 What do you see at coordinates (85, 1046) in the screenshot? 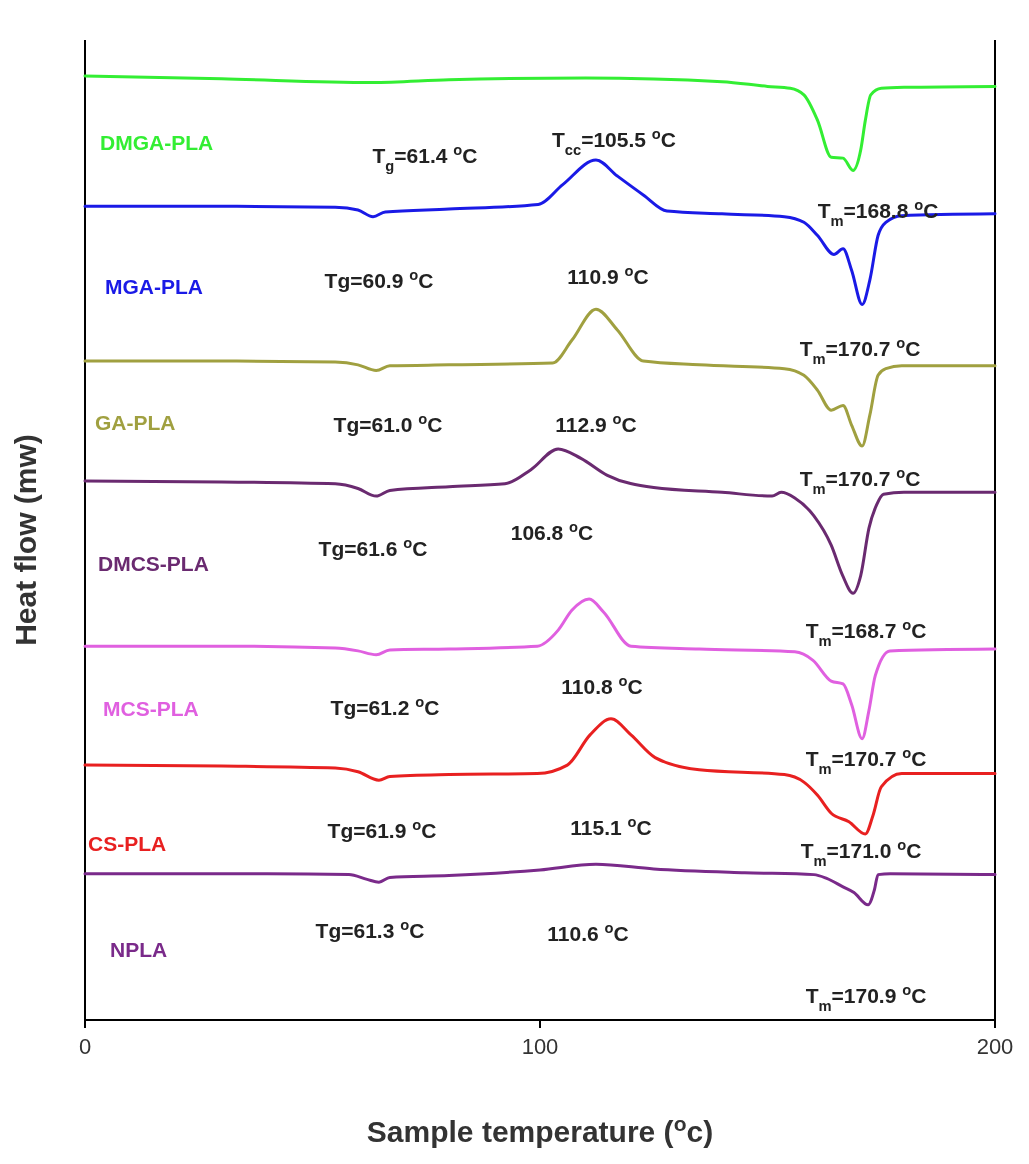
I see `x-tick-label: 0` at bounding box center [85, 1046].